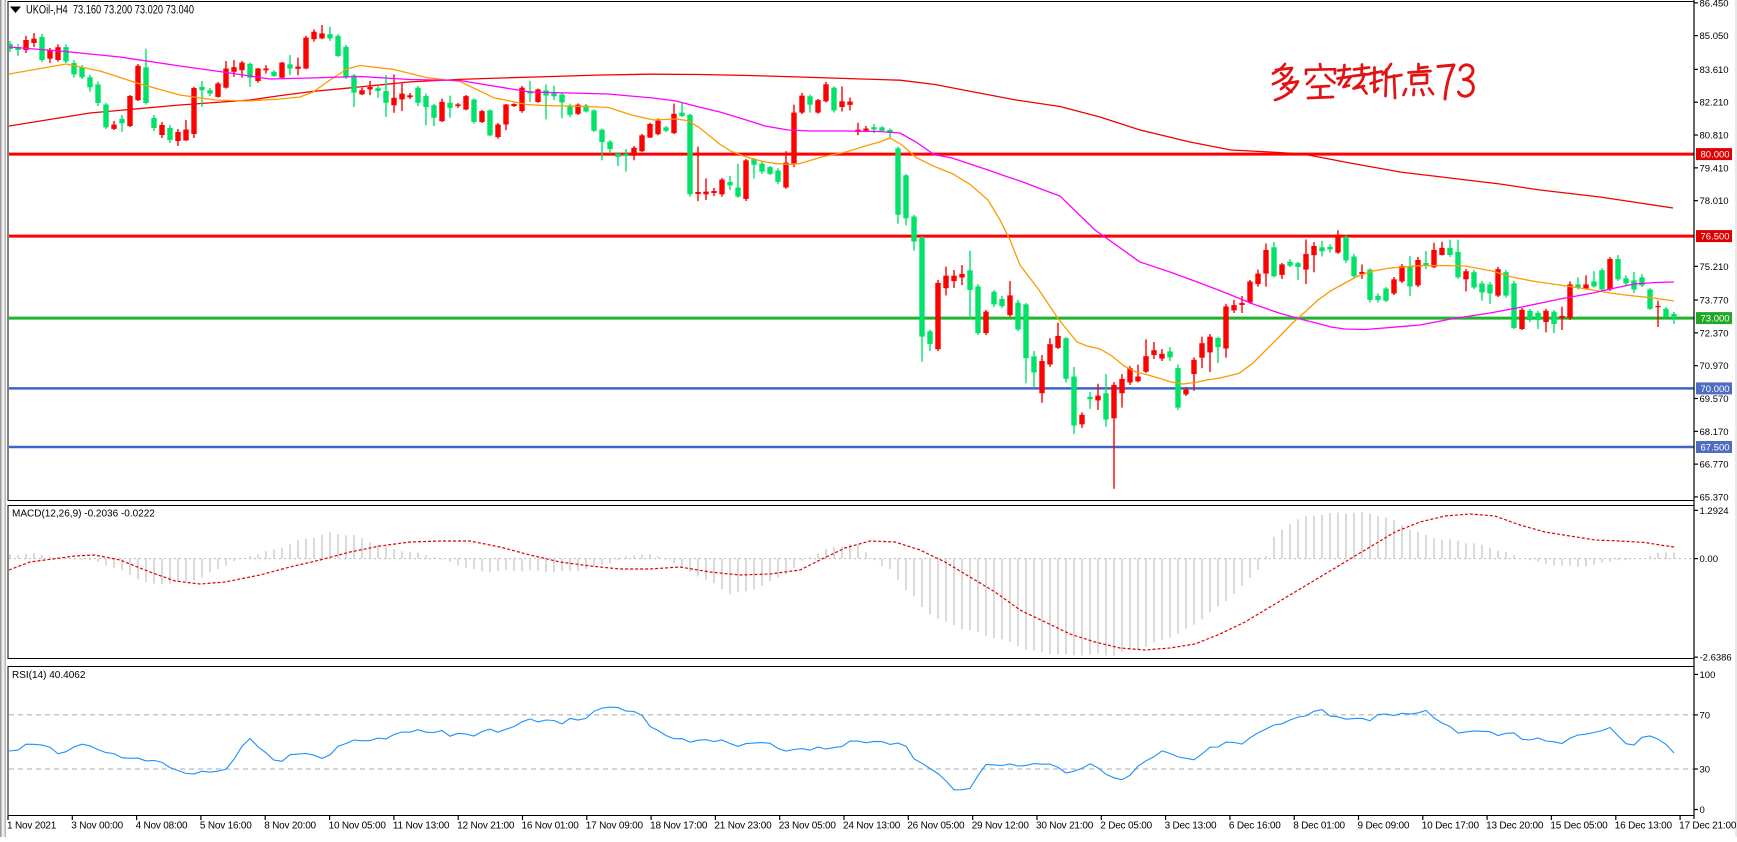 The width and height of the screenshot is (1737, 842). I want to click on svg-text: 1 Nov 2021, so click(32, 826).